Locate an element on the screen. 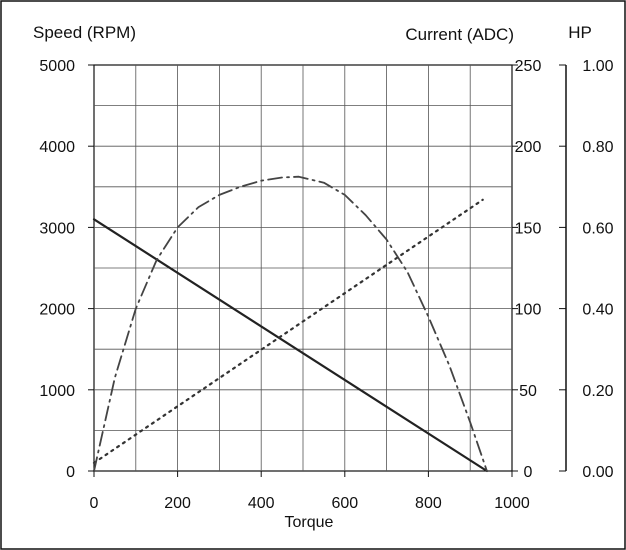 The height and width of the screenshot is (550, 626). x-tick-label: 200 is located at coordinates (177, 503).